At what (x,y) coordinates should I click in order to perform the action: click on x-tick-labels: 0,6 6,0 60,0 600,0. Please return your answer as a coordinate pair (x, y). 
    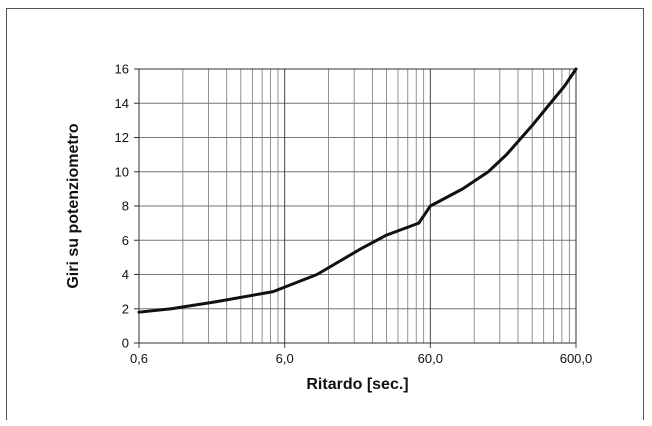
    Looking at the image, I should click on (361, 358).